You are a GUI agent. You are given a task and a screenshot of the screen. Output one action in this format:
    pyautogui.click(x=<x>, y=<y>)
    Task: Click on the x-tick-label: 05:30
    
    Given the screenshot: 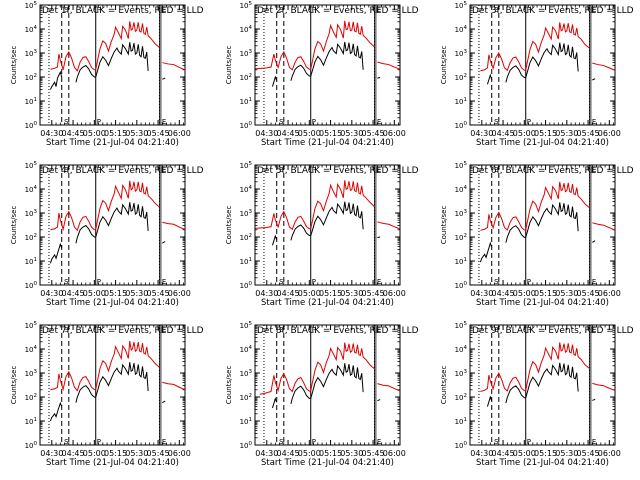 What is the action you would take?
    pyautogui.click(x=136, y=453)
    